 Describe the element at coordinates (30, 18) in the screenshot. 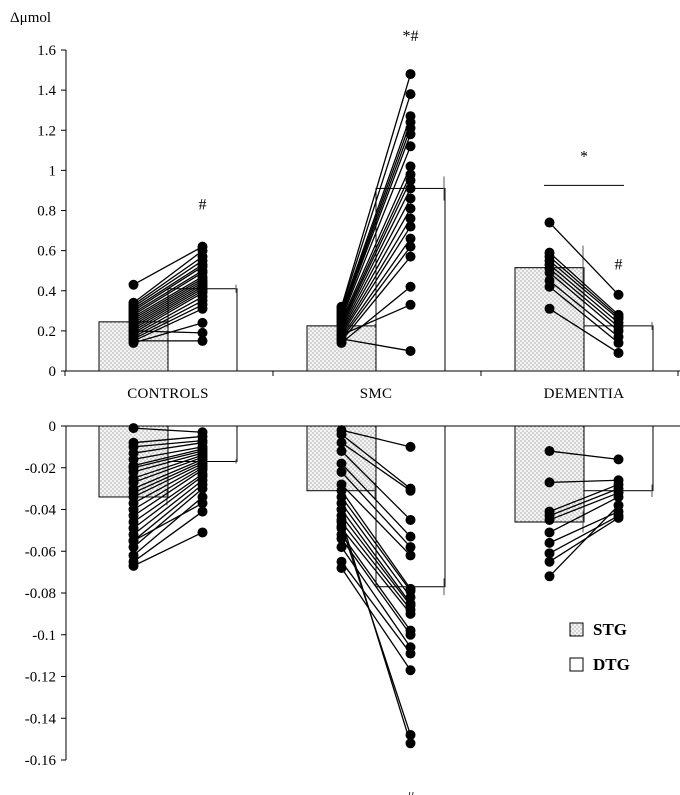

I see `y-axis-label: Δμmol` at that location.